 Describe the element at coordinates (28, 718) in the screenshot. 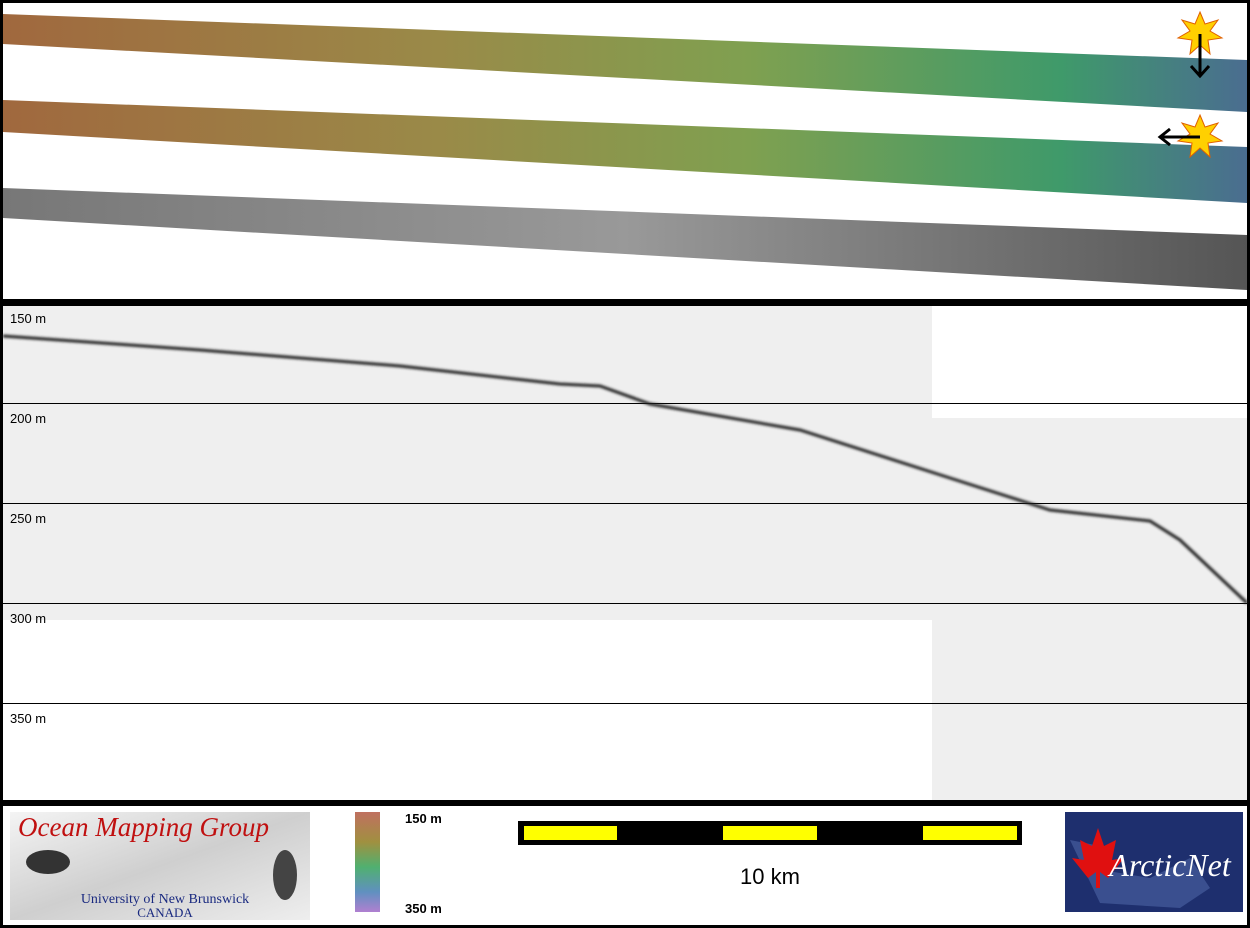

I see `depth-label: 350 m` at that location.